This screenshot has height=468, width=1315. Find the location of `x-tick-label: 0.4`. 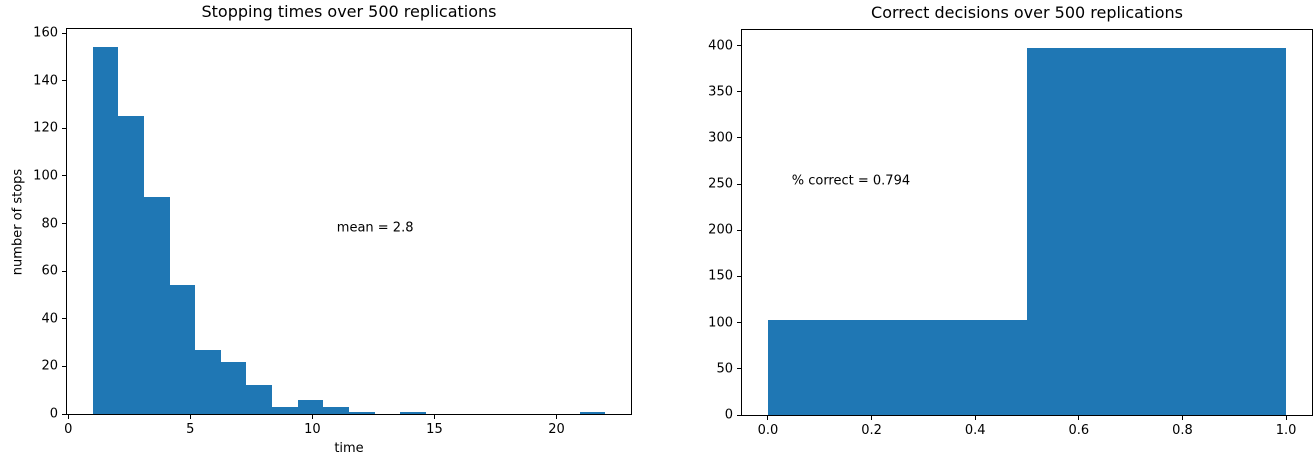

x-tick-label: 0.4 is located at coordinates (975, 430).